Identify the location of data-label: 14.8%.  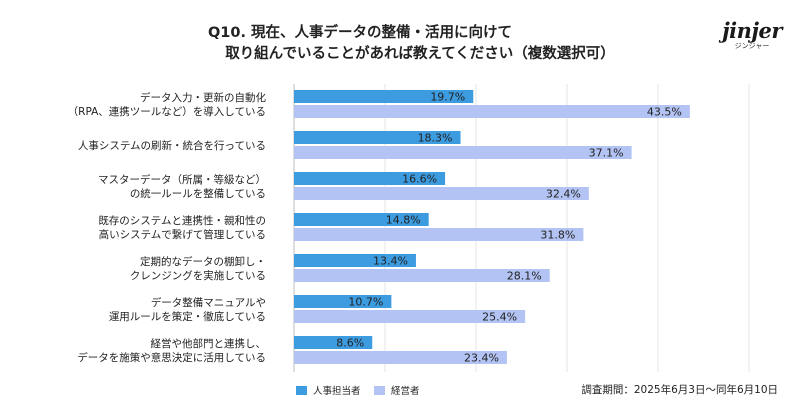
(403, 220).